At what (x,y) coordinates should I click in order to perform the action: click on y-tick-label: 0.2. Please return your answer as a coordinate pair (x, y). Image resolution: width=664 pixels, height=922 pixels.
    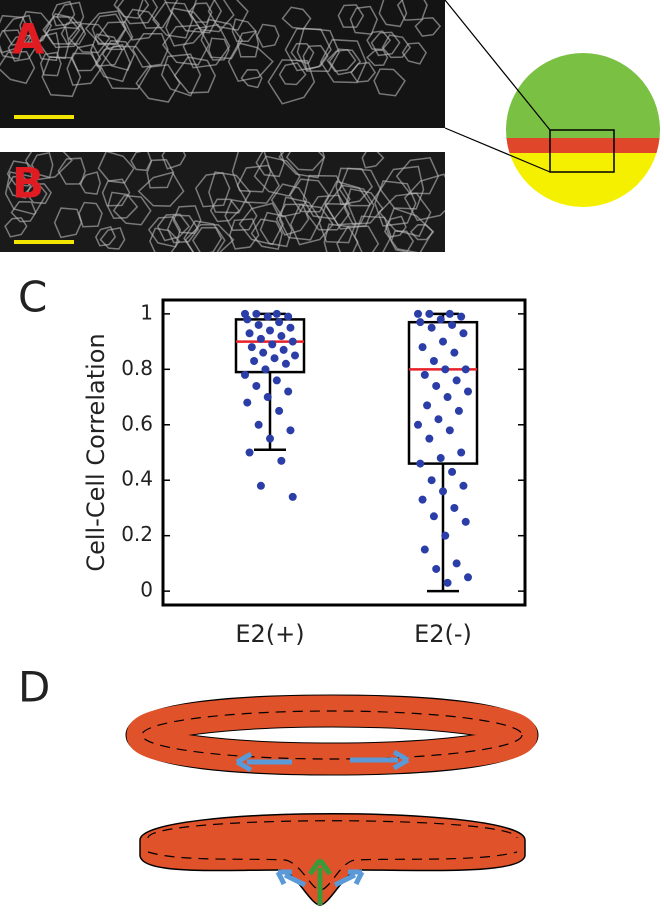
    Looking at the image, I should click on (137, 534).